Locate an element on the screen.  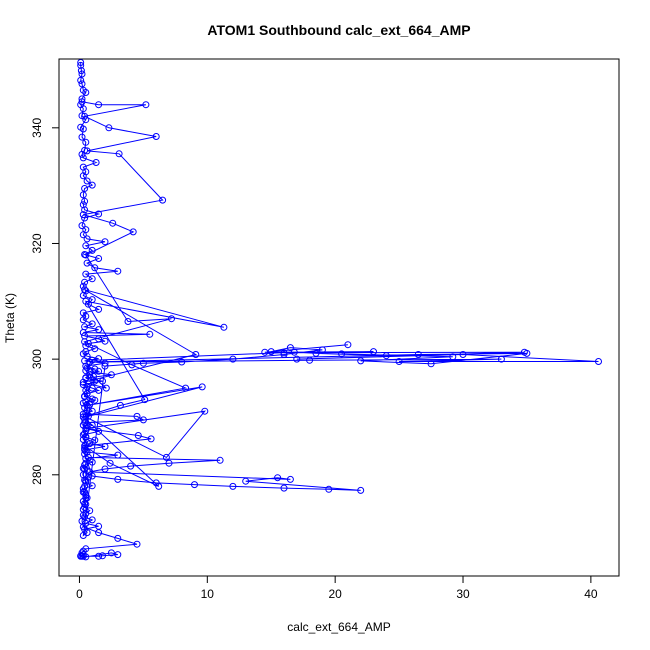
x-axis: 0 10 20 30 40 is located at coordinates (337, 588).